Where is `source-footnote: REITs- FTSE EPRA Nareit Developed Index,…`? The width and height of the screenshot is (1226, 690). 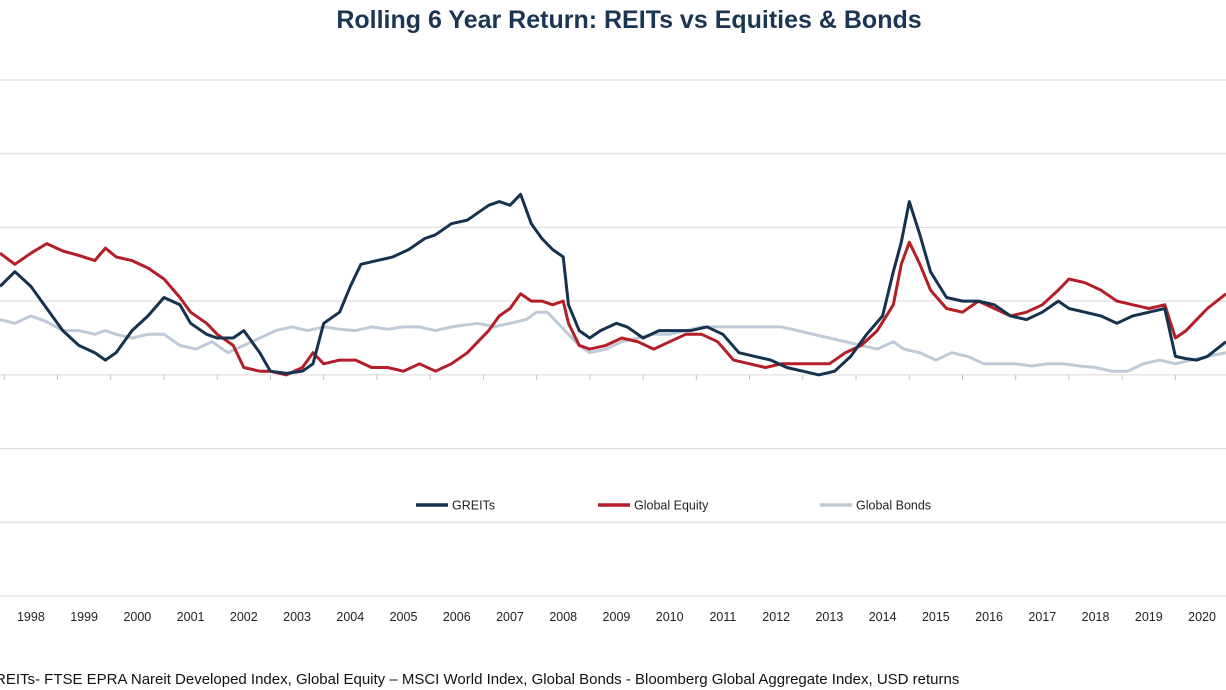
source-footnote: REITs- FTSE EPRA Nareit Developed Index,… is located at coordinates (480, 679).